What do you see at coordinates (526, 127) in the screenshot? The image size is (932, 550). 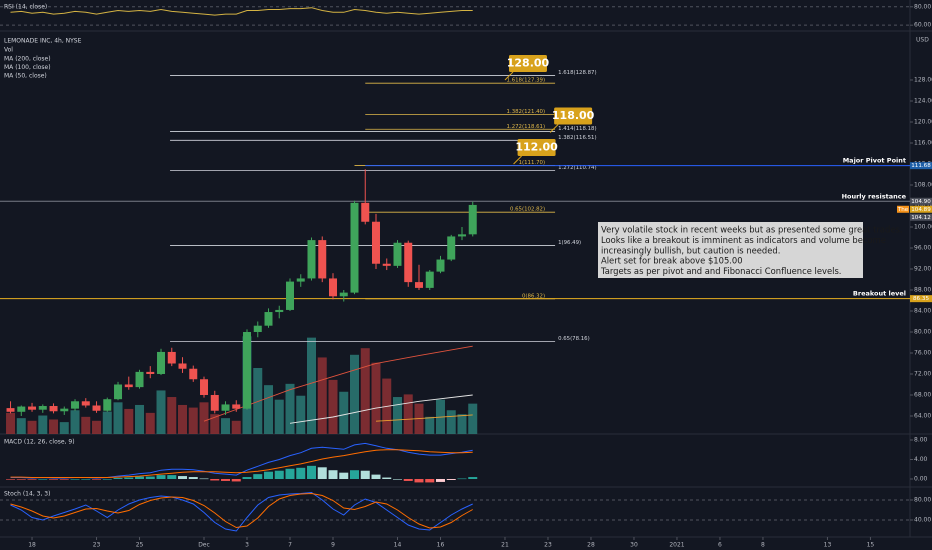 I see `fib-label: 1.272(118.61)` at bounding box center [526, 127].